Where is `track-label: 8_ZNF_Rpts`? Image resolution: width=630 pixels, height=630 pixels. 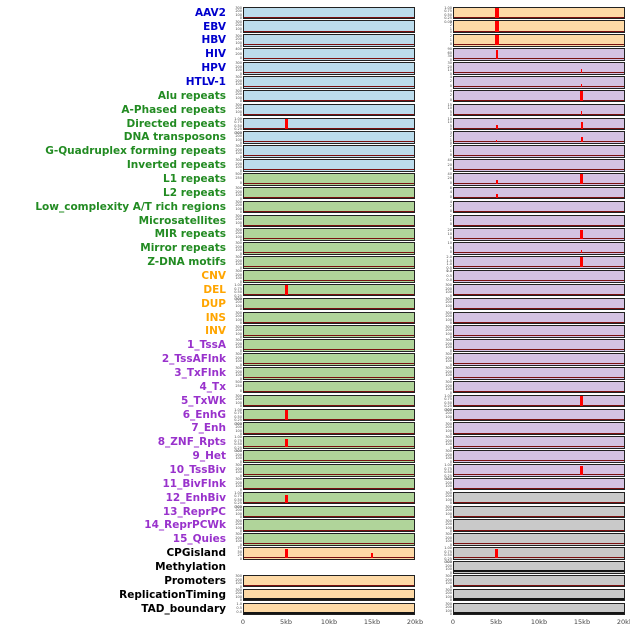 track-label: 8_ZNF_Rpts is located at coordinates (191, 442).